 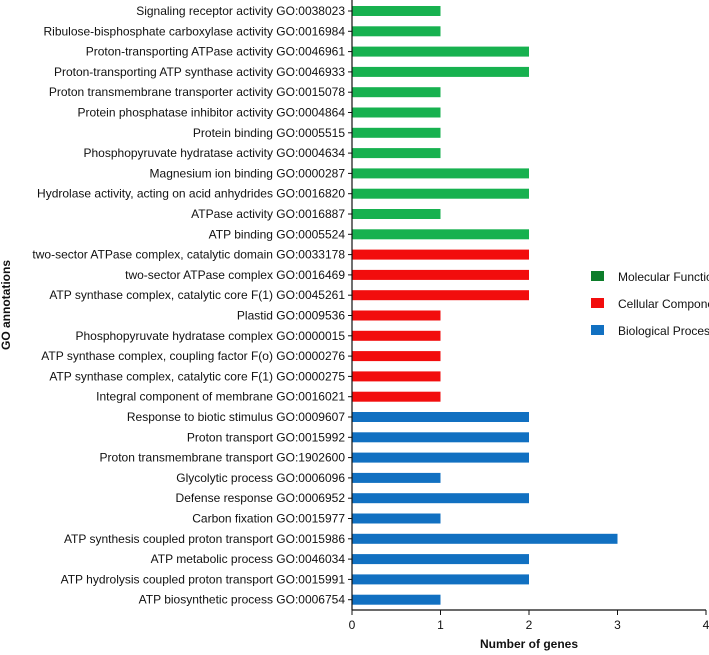 What do you see at coordinates (248, 173) in the screenshot?
I see `category-label: Magnesium ion binding GO:0000287` at bounding box center [248, 173].